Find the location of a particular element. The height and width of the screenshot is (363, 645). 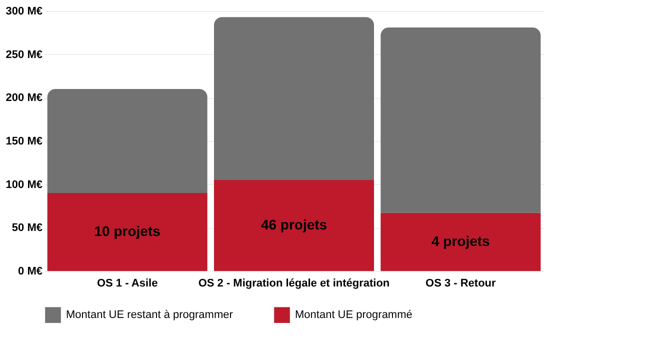

legend-label: Montant UE restant à programmer is located at coordinates (150, 315).